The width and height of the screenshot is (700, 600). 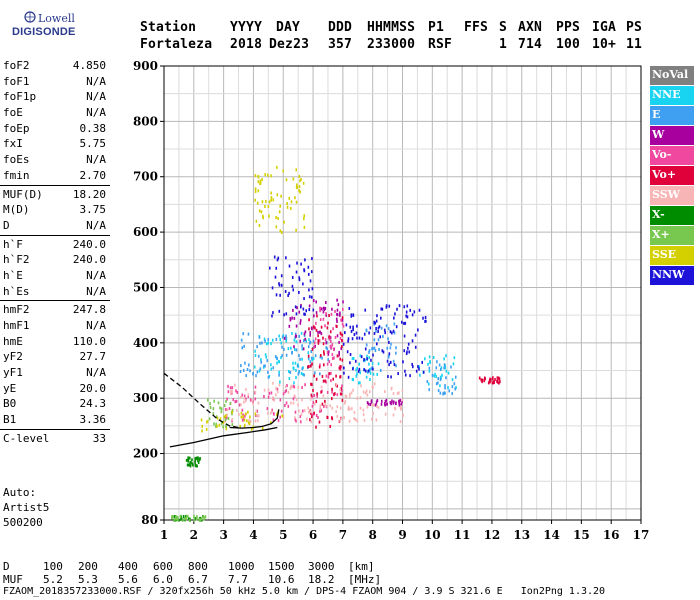 What do you see at coordinates (93, 357) in the screenshot?
I see `parameter-value: 27.7` at bounding box center [93, 357].